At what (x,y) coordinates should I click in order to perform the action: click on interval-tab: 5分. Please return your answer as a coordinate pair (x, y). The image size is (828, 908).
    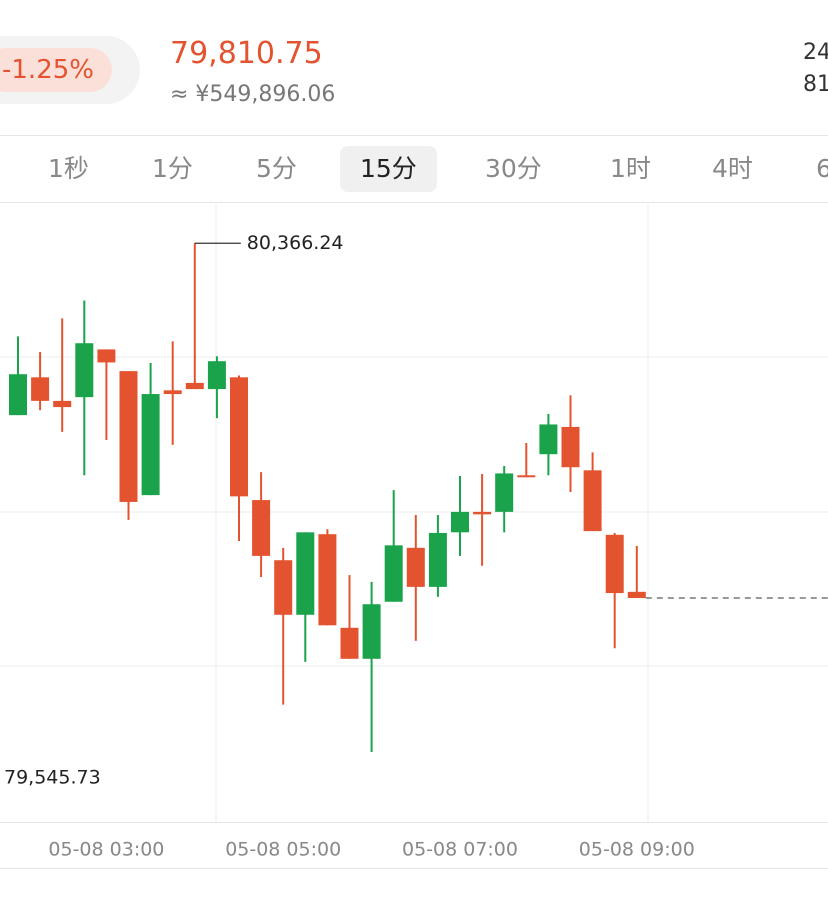
    Looking at the image, I should click on (276, 168).